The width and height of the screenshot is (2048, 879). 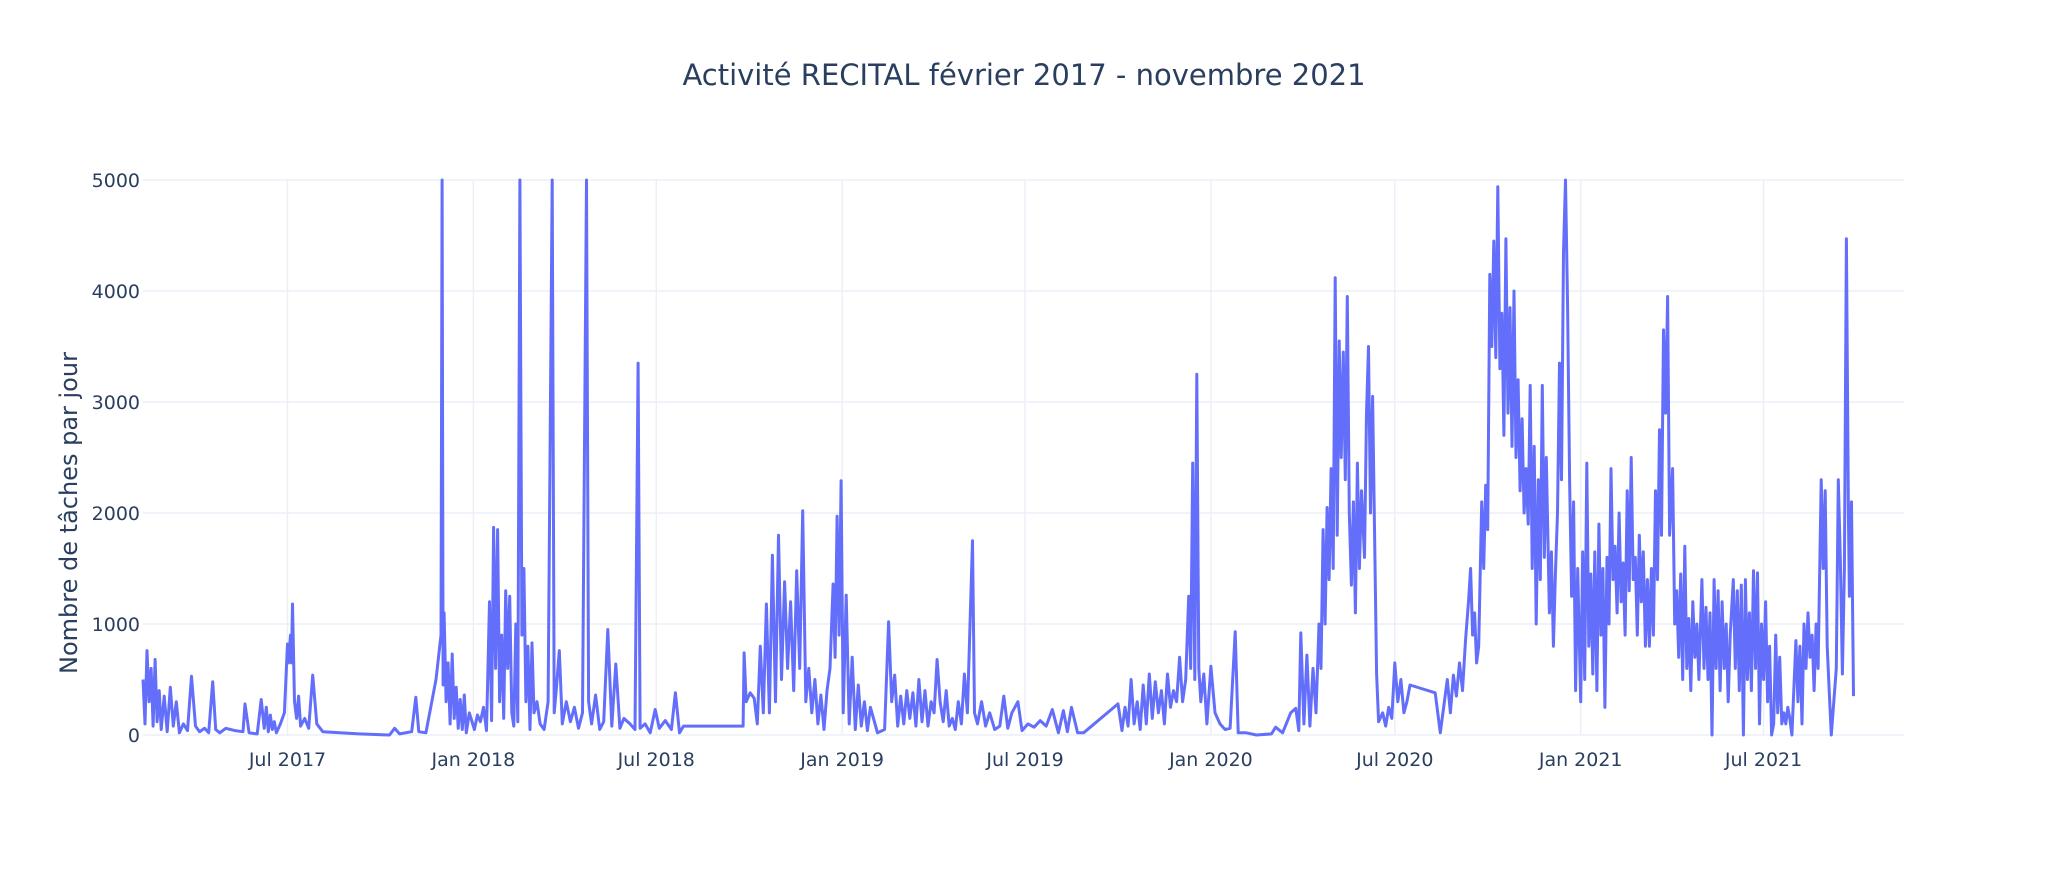 What do you see at coordinates (841, 760) in the screenshot?
I see `x-tick-label: Jan 2019` at bounding box center [841, 760].